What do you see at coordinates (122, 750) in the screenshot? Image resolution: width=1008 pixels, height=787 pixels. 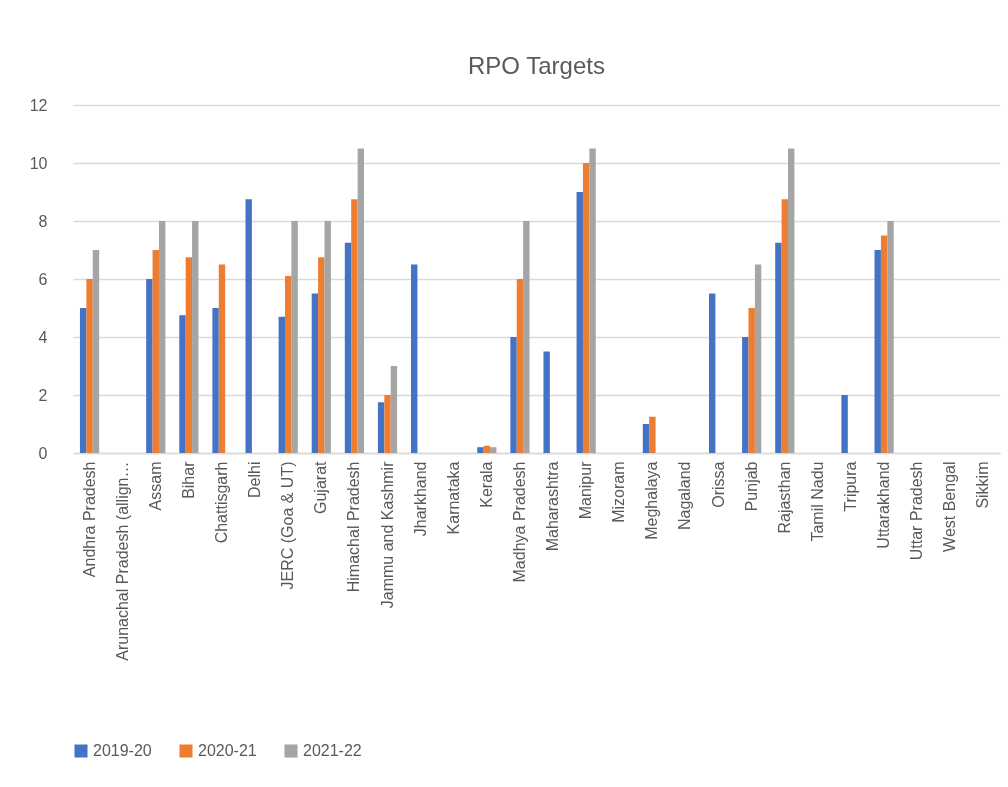 I see `legend-label: 2019-20` at bounding box center [122, 750].